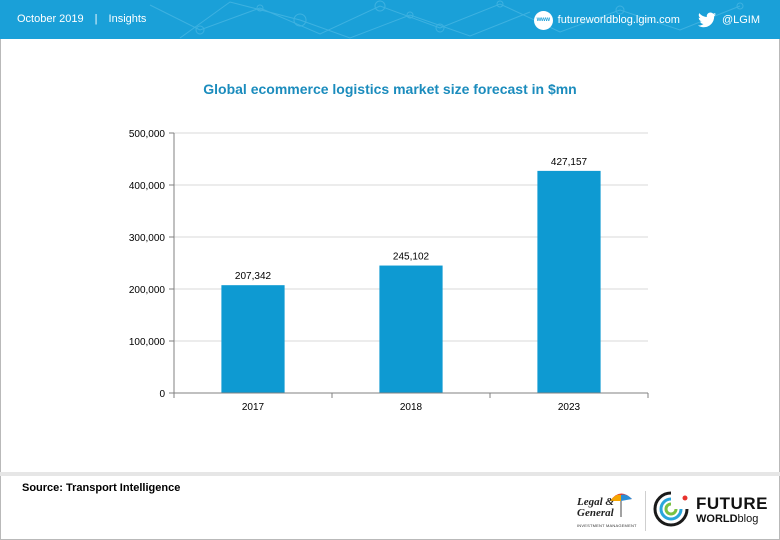  I want to click on header-section: Insights, so click(127, 19).